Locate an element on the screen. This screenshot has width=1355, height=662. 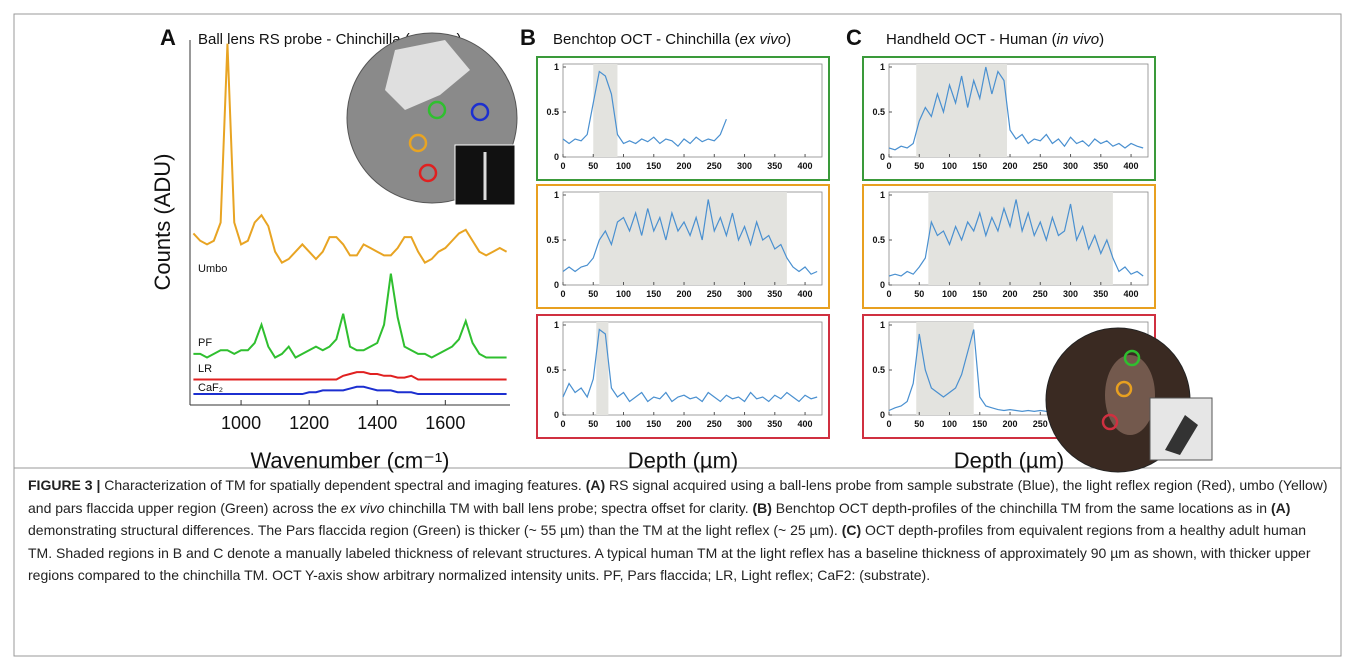
panel-letter: C is located at coordinates (854, 37).